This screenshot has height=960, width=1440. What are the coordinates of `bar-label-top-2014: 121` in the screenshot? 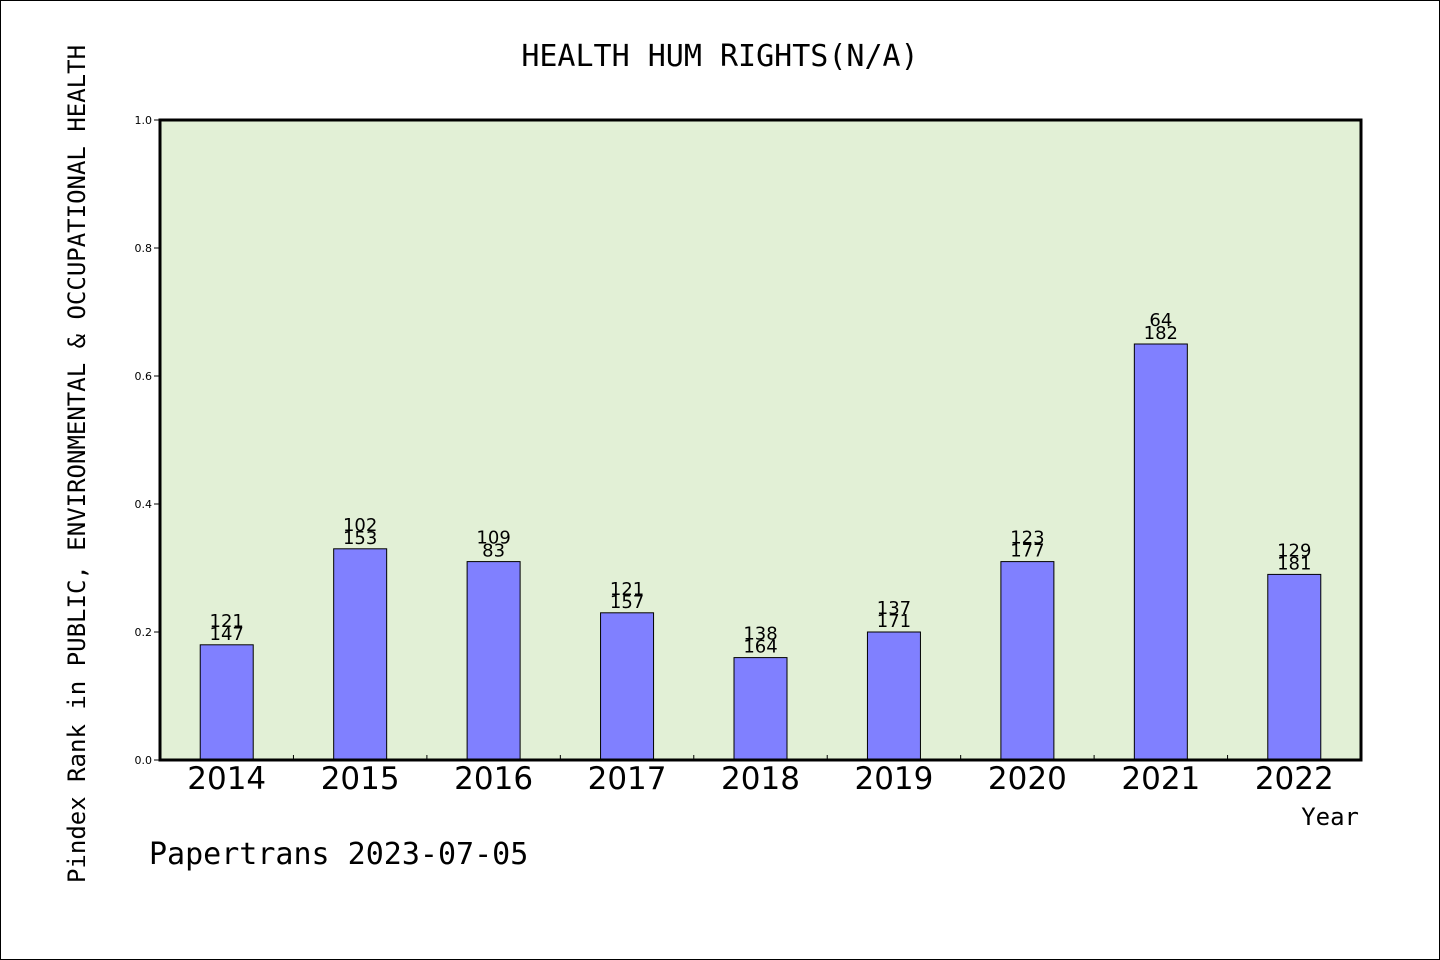 It's located at (227, 621).